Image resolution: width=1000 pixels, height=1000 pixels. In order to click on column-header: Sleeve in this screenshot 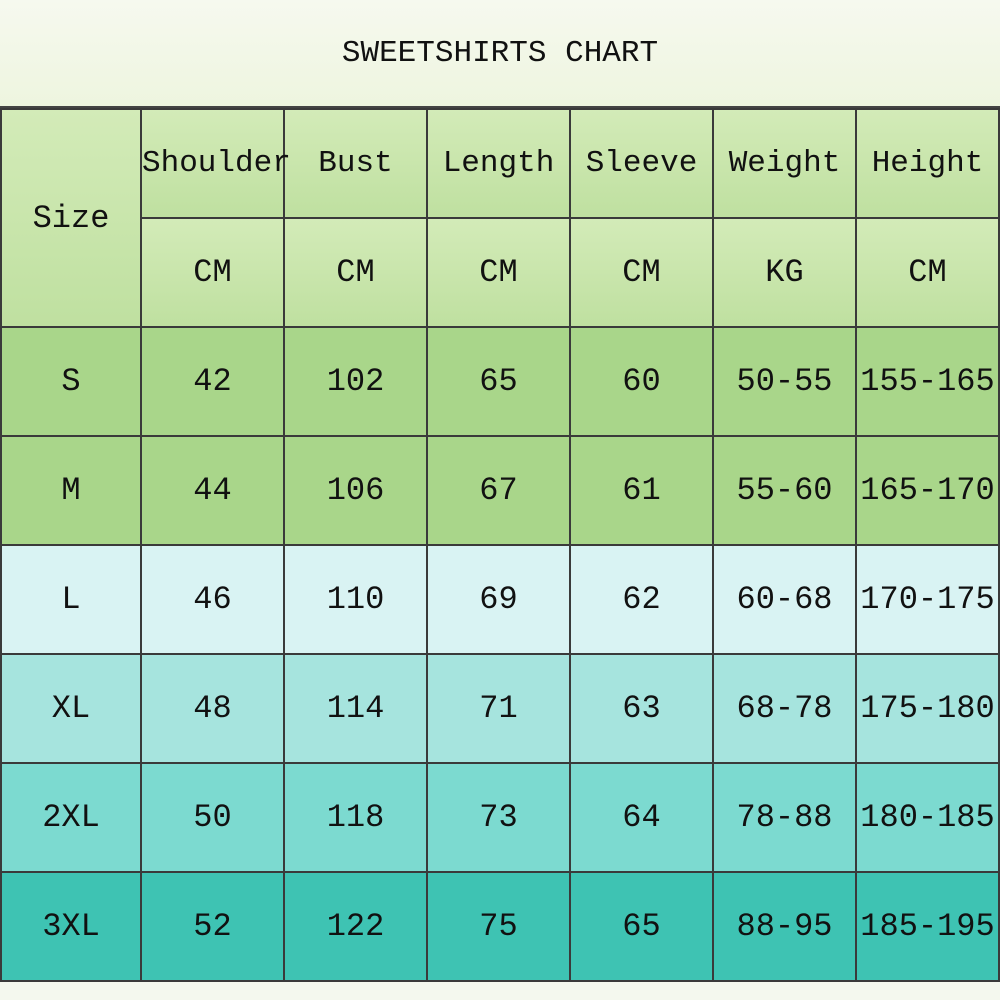, I will do `click(641, 163)`.